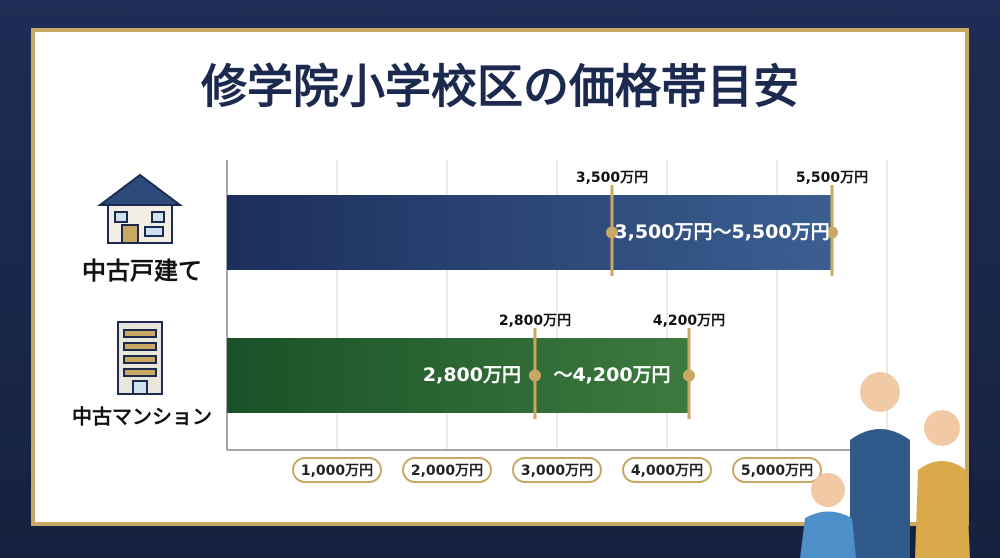 Image resolution: width=1000 pixels, height=558 pixels. What do you see at coordinates (140, 358) in the screenshot?
I see `building-icon` at bounding box center [140, 358].